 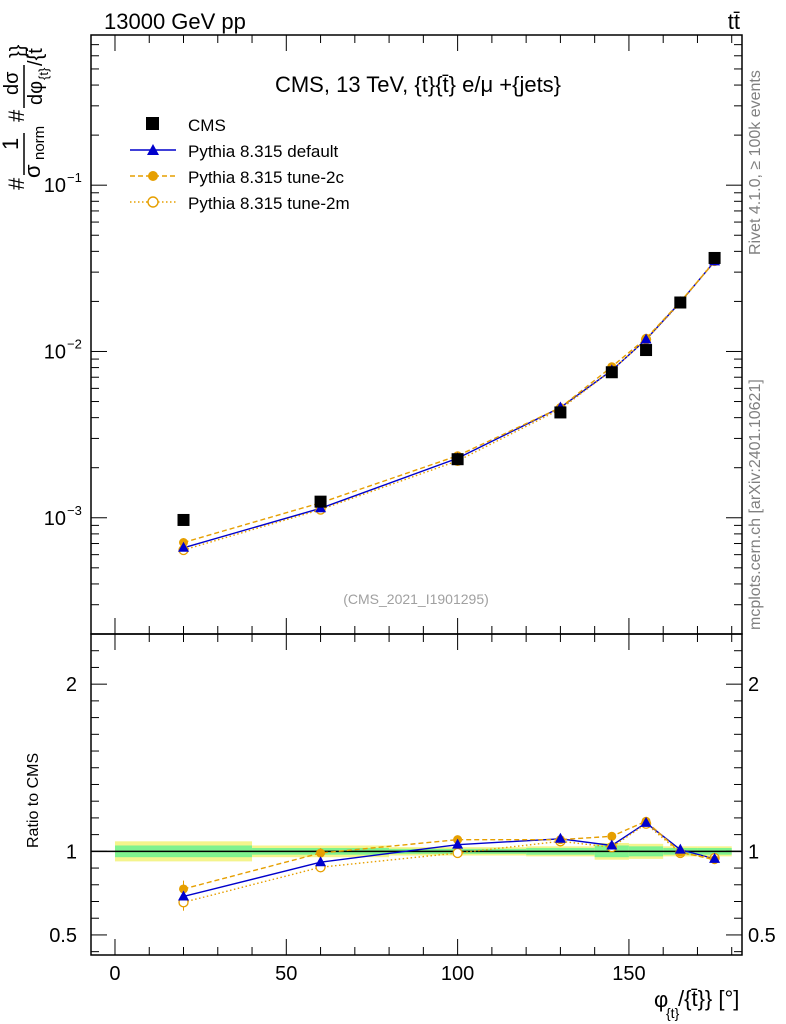 What do you see at coordinates (266, 177) in the screenshot?
I see `legend-label-tune2c: Pythia 8.315 tune-2c` at bounding box center [266, 177].